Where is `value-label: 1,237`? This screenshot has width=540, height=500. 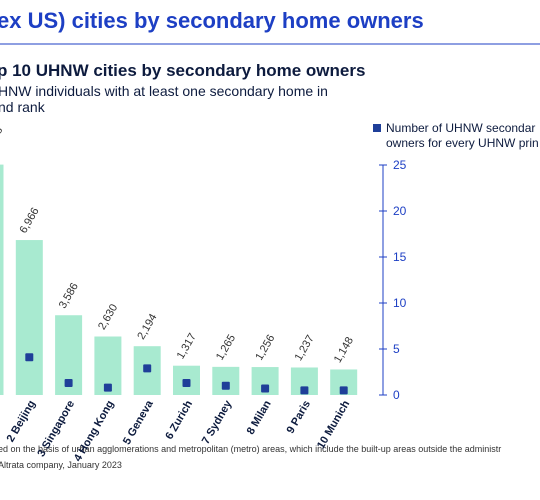
value-label: 1,237 is located at coordinates (305, 348).